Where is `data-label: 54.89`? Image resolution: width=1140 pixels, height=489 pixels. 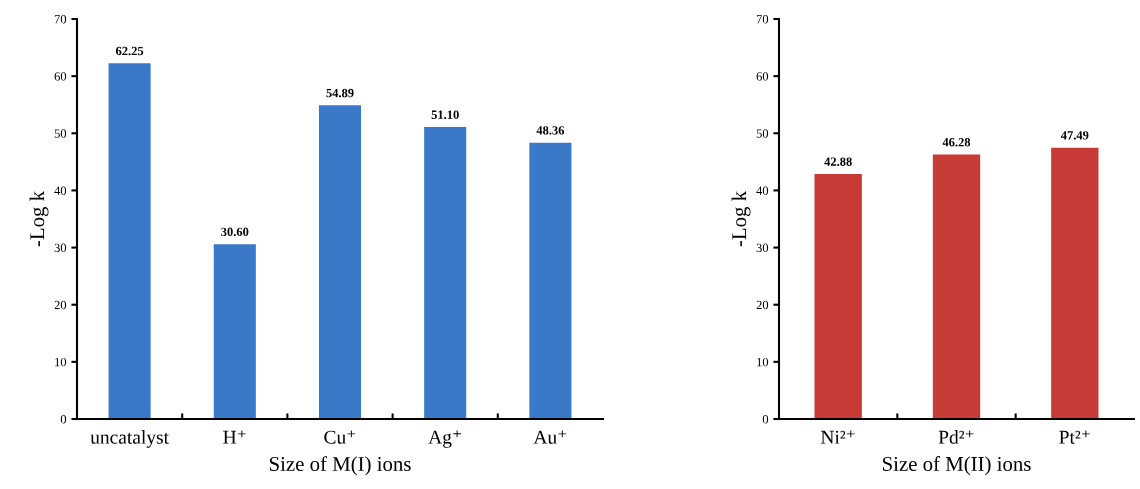 data-label: 54.89 is located at coordinates (340, 93).